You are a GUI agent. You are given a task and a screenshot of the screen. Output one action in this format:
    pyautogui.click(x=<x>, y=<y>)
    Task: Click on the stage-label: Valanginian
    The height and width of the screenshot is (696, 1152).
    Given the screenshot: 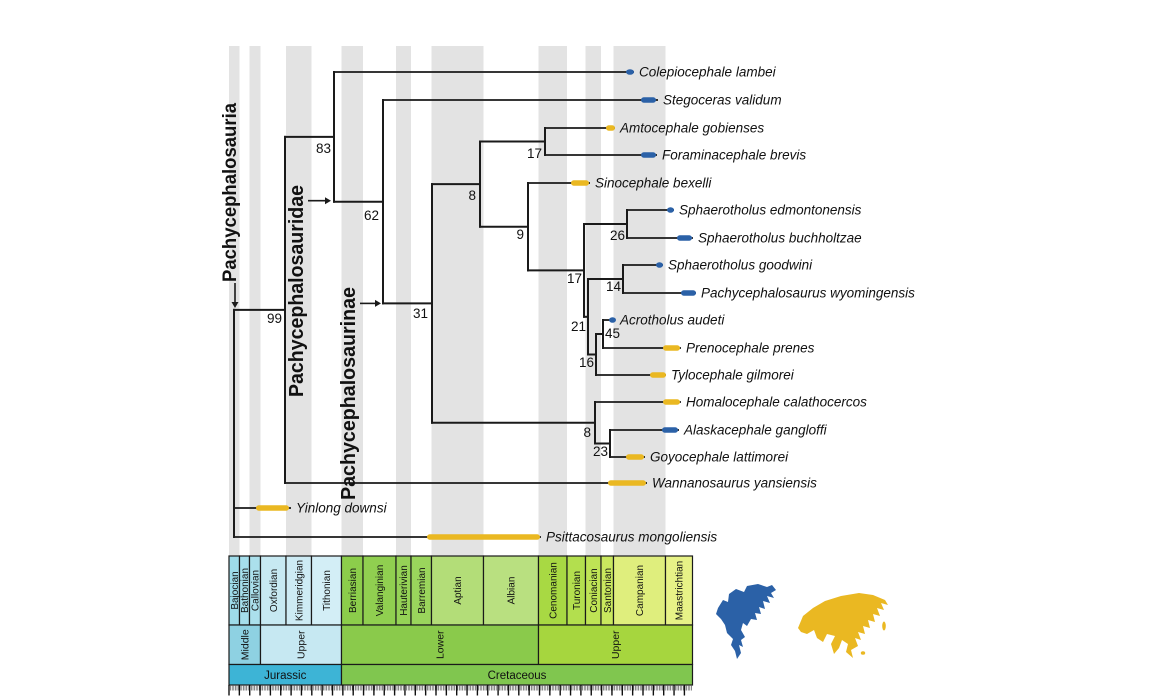 What is the action you would take?
    pyautogui.click(x=380, y=591)
    